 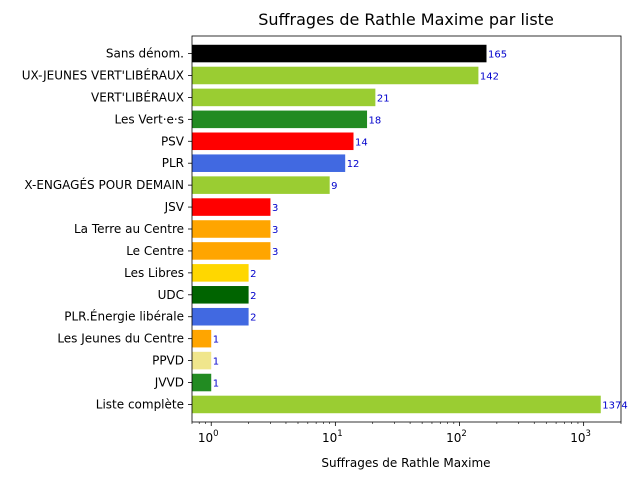 I want to click on chart-title: Suffrages de Rathle Maxime par liste, so click(x=406, y=19).